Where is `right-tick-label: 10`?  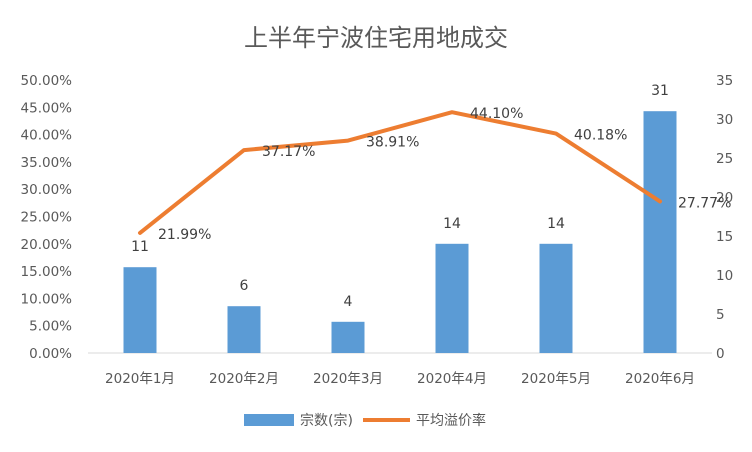 right-tick-label: 10 is located at coordinates (724, 276).